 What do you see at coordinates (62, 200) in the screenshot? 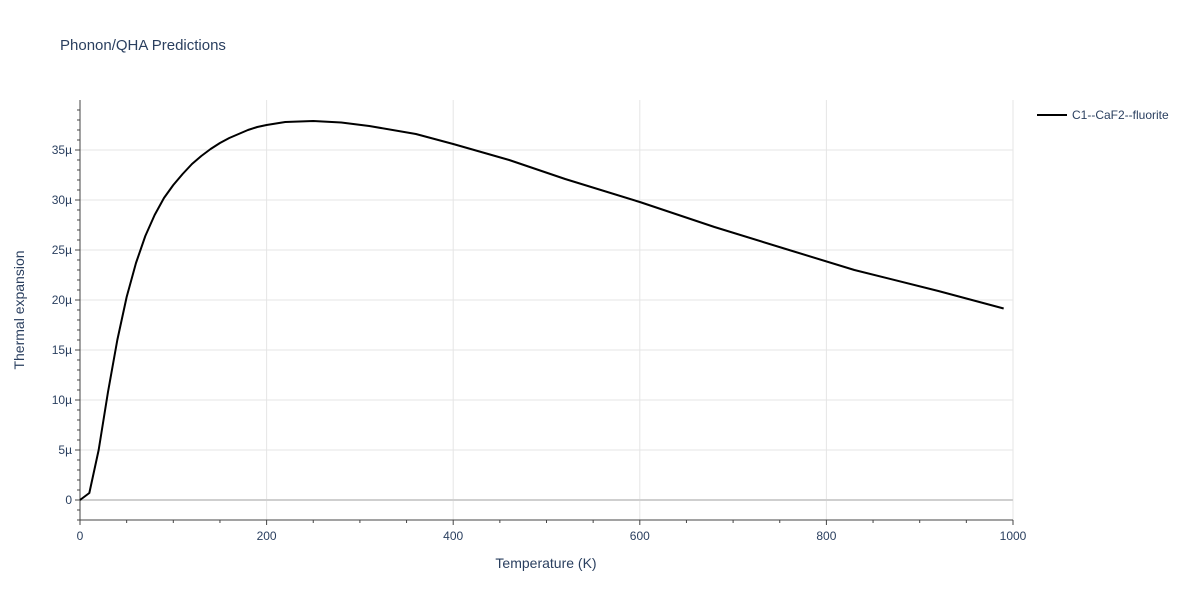
I see `y-tick-label: 30µ` at bounding box center [62, 200].